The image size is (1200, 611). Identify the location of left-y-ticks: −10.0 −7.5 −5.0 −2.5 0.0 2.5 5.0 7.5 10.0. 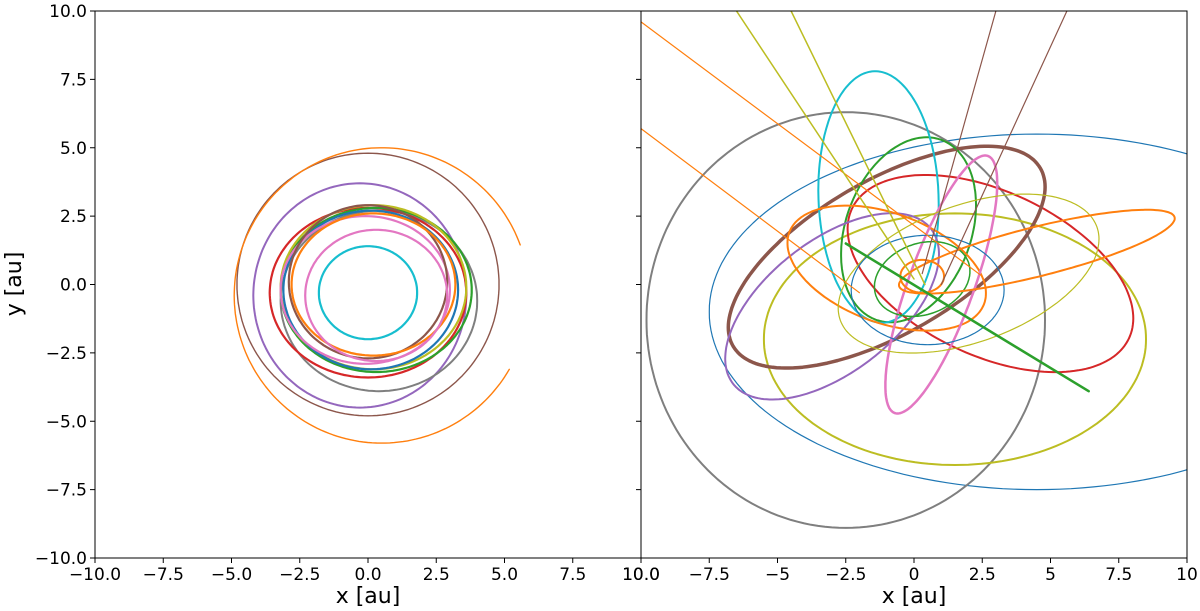
(65, 285).